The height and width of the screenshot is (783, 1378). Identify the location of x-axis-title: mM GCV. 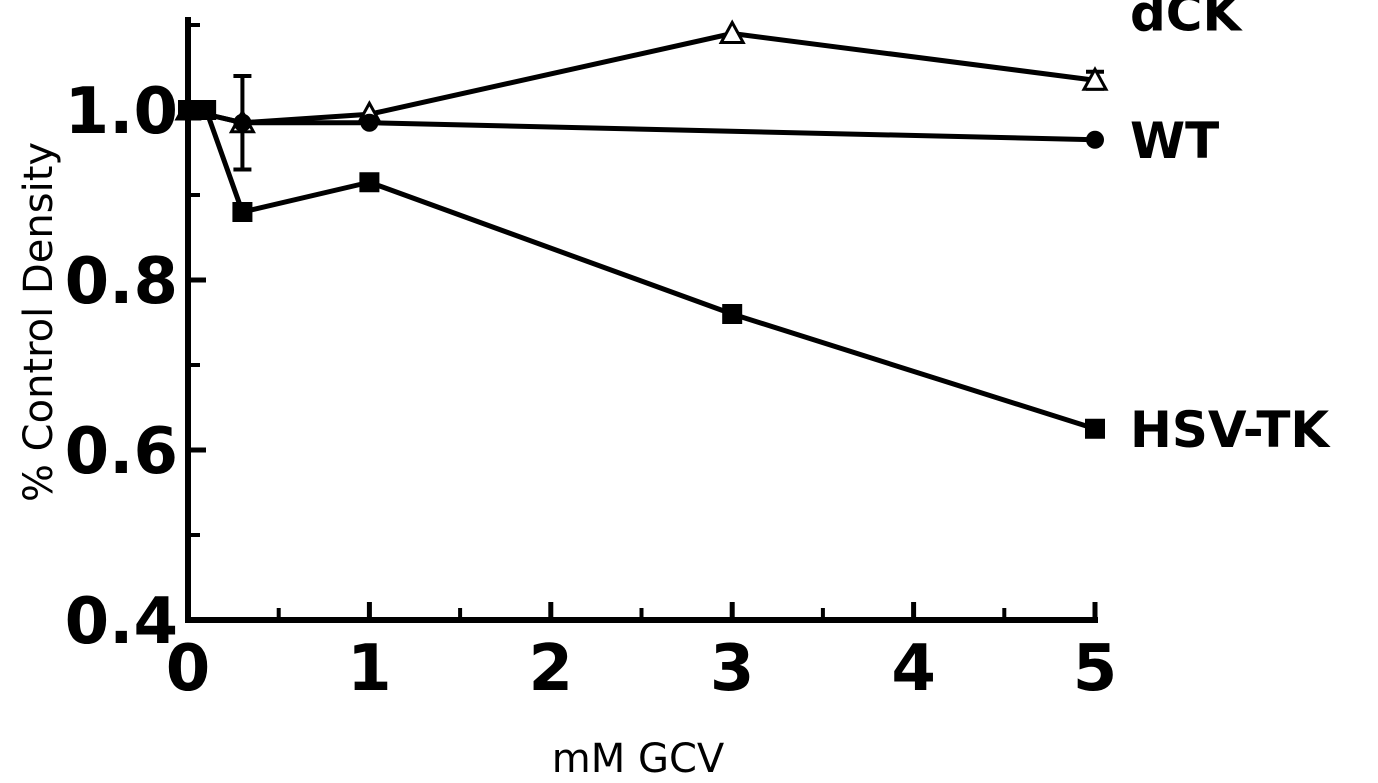
(638, 759).